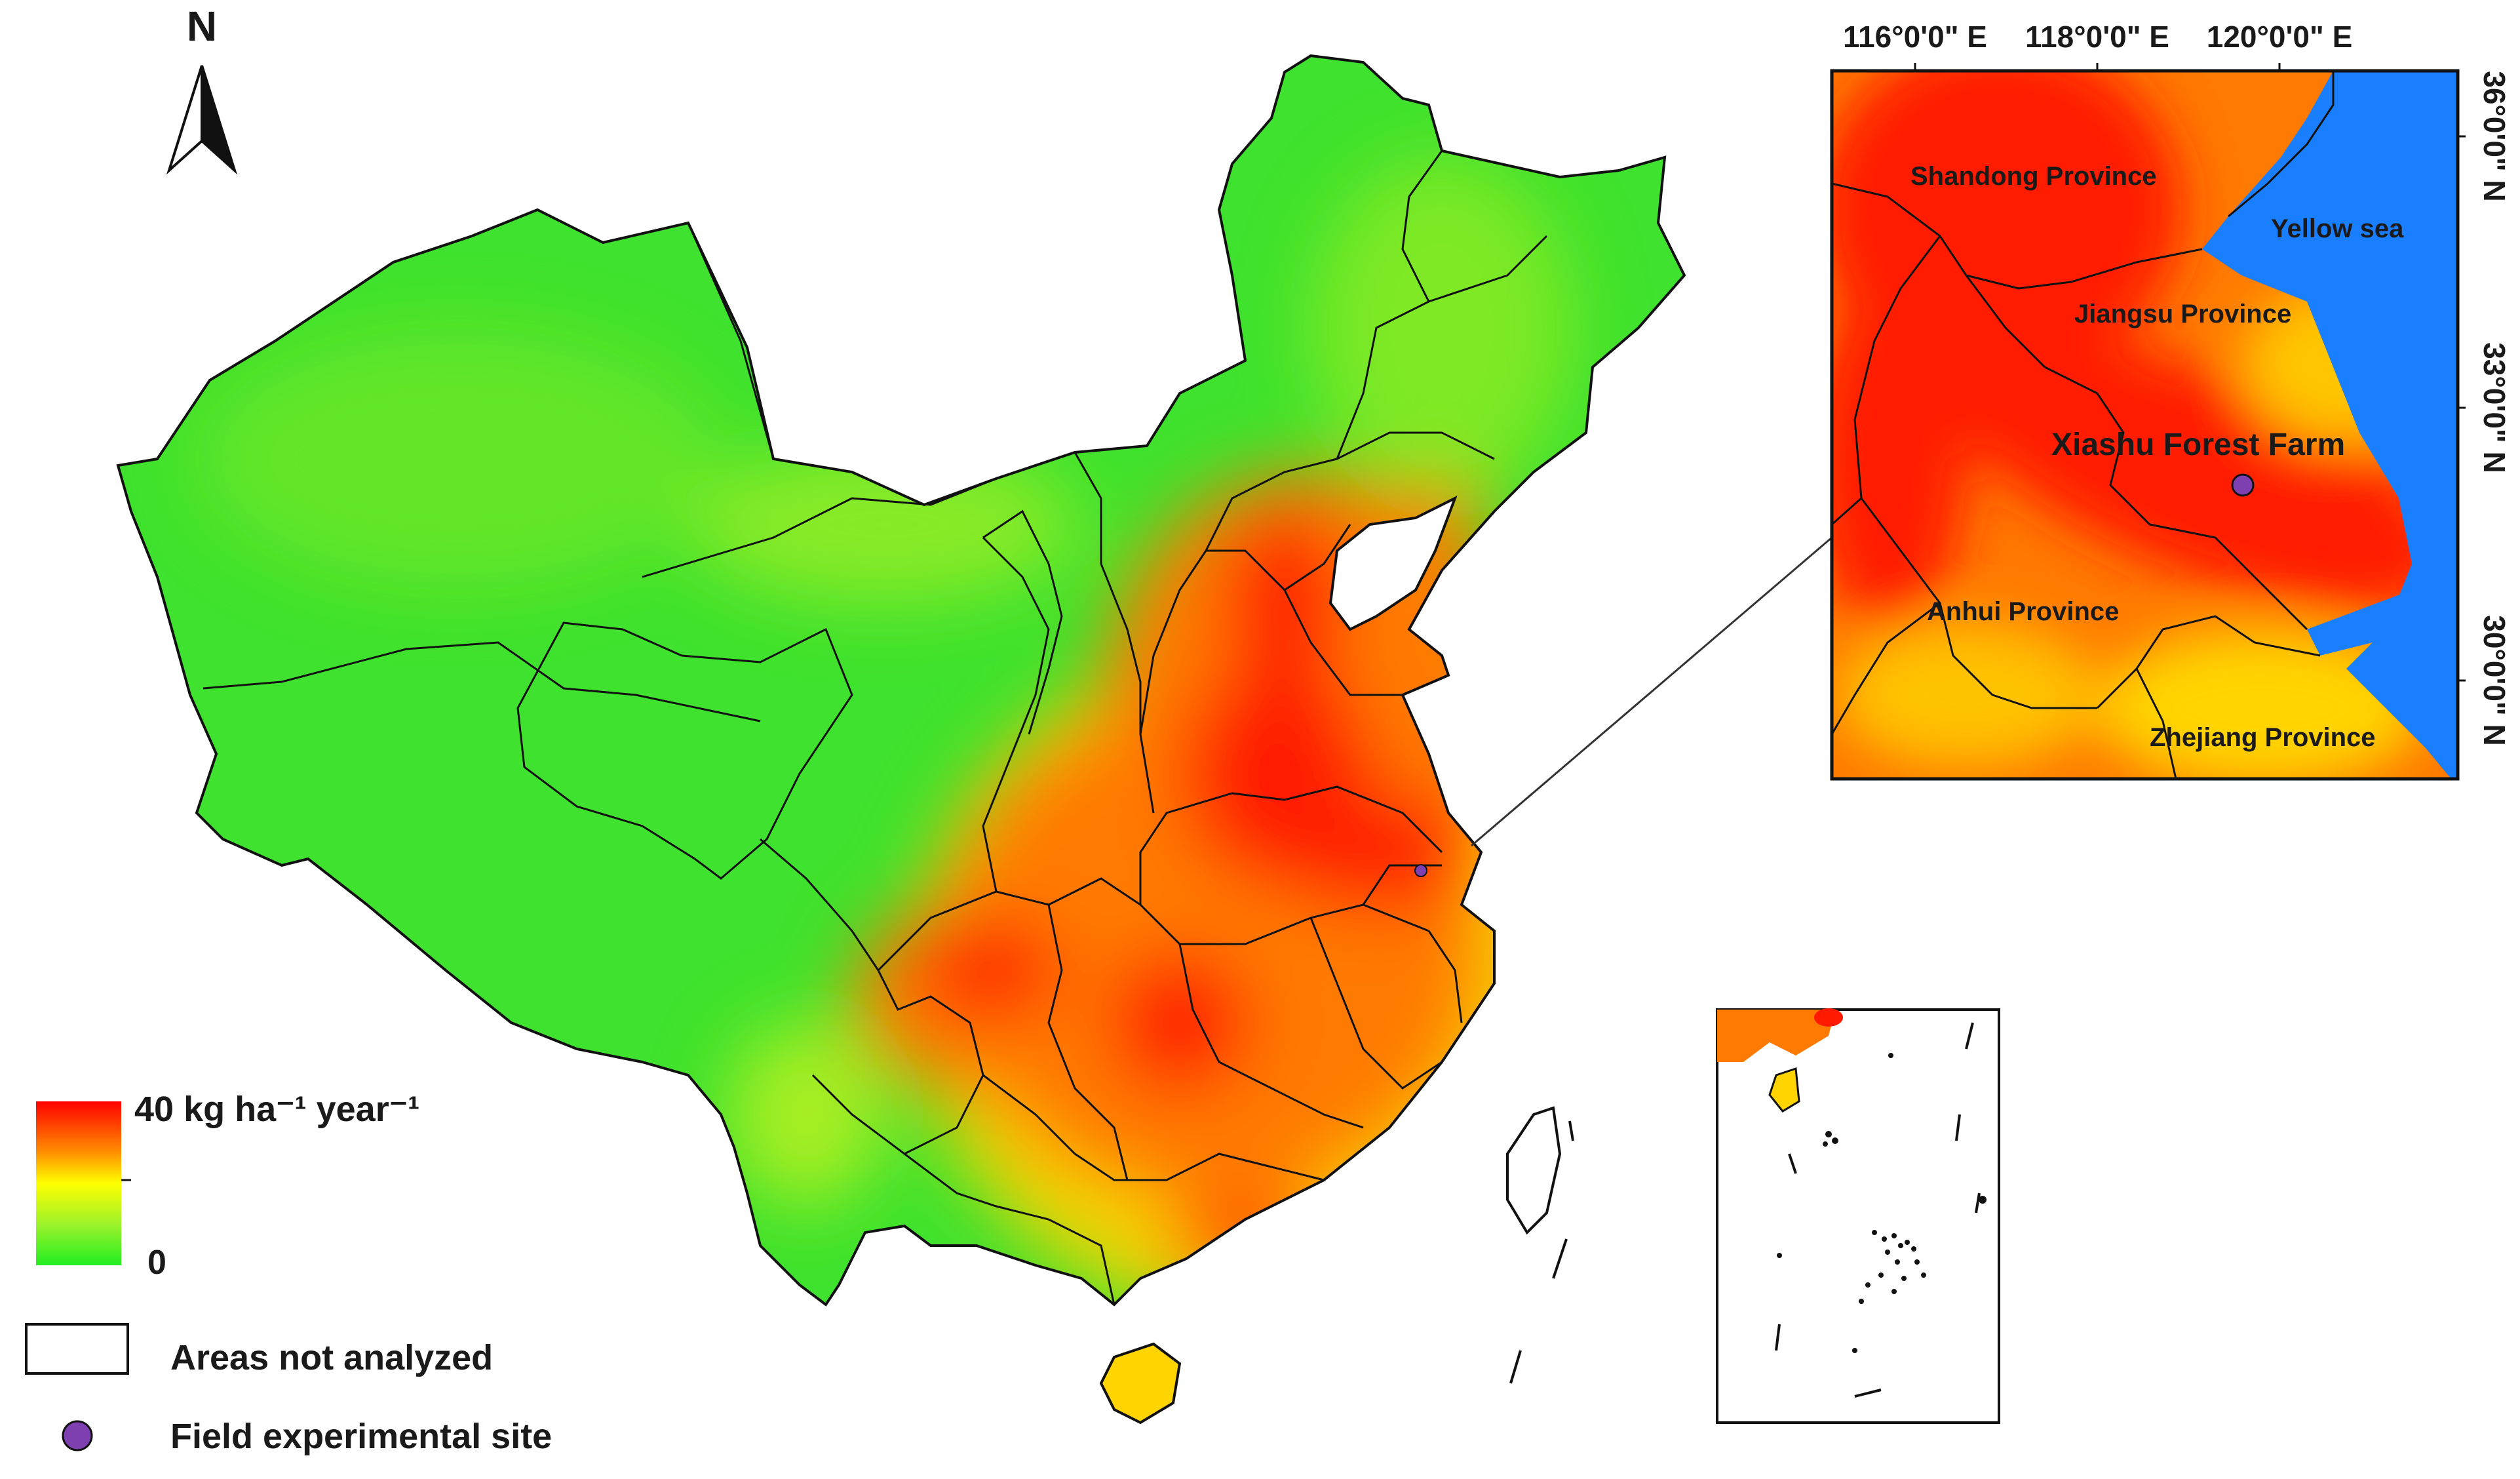 This screenshot has width=2520, height=1479. What do you see at coordinates (332, 1357) in the screenshot?
I see `legend-not-analyzed-label: Areas not analyzed` at bounding box center [332, 1357].